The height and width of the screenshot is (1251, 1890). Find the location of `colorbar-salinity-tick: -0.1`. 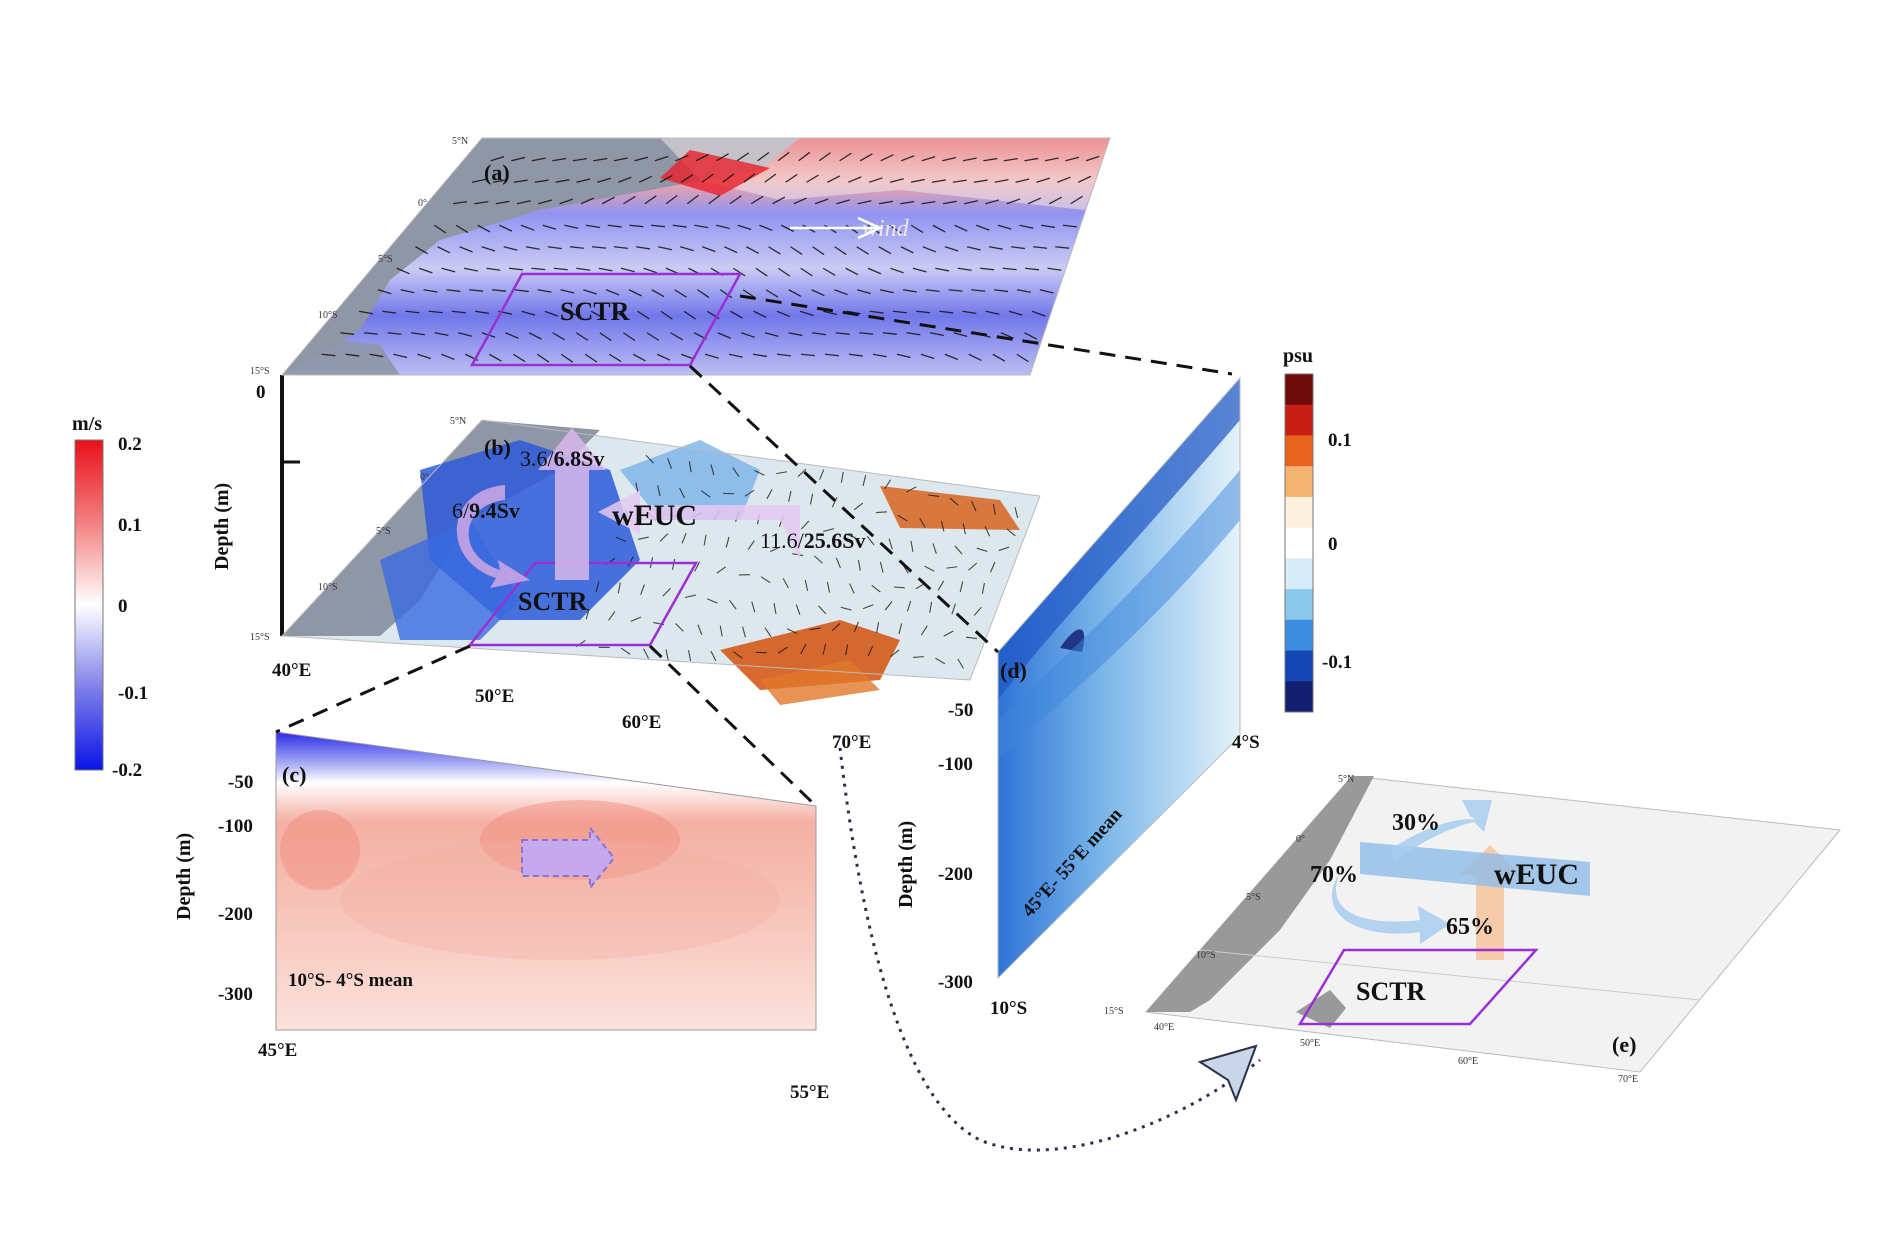

colorbar-salinity-tick: -0.1 is located at coordinates (1337, 662).